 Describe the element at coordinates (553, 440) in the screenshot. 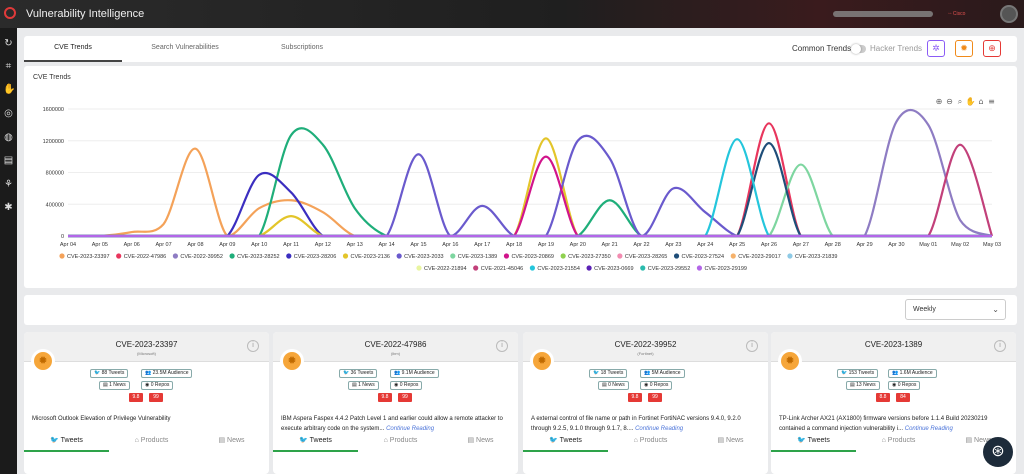

I see `twitter-icon: 🐦` at that location.